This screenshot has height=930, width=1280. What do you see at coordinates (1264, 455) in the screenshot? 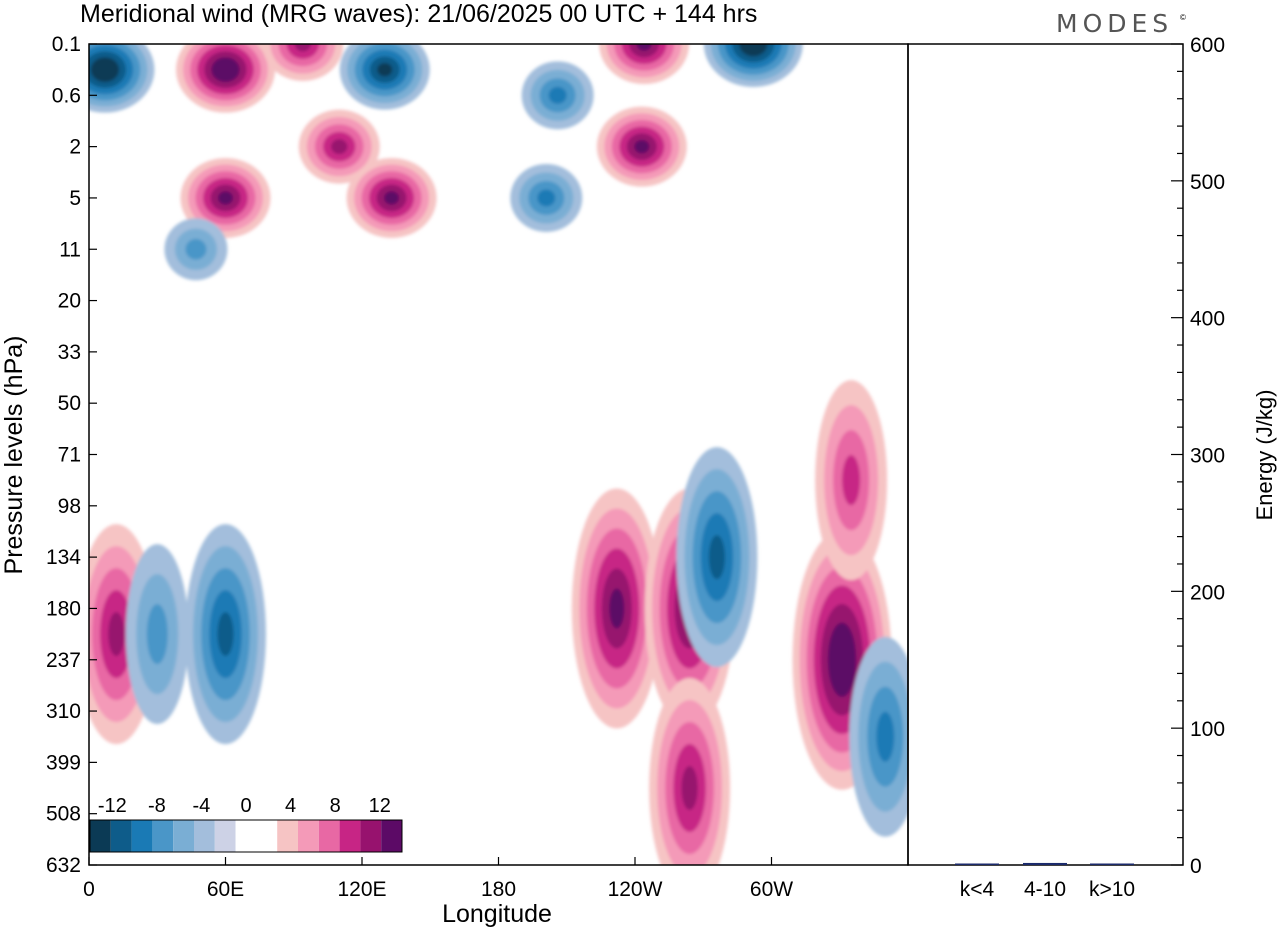
I see `energy-axis-label: Energy (J/kg)` at bounding box center [1264, 455].